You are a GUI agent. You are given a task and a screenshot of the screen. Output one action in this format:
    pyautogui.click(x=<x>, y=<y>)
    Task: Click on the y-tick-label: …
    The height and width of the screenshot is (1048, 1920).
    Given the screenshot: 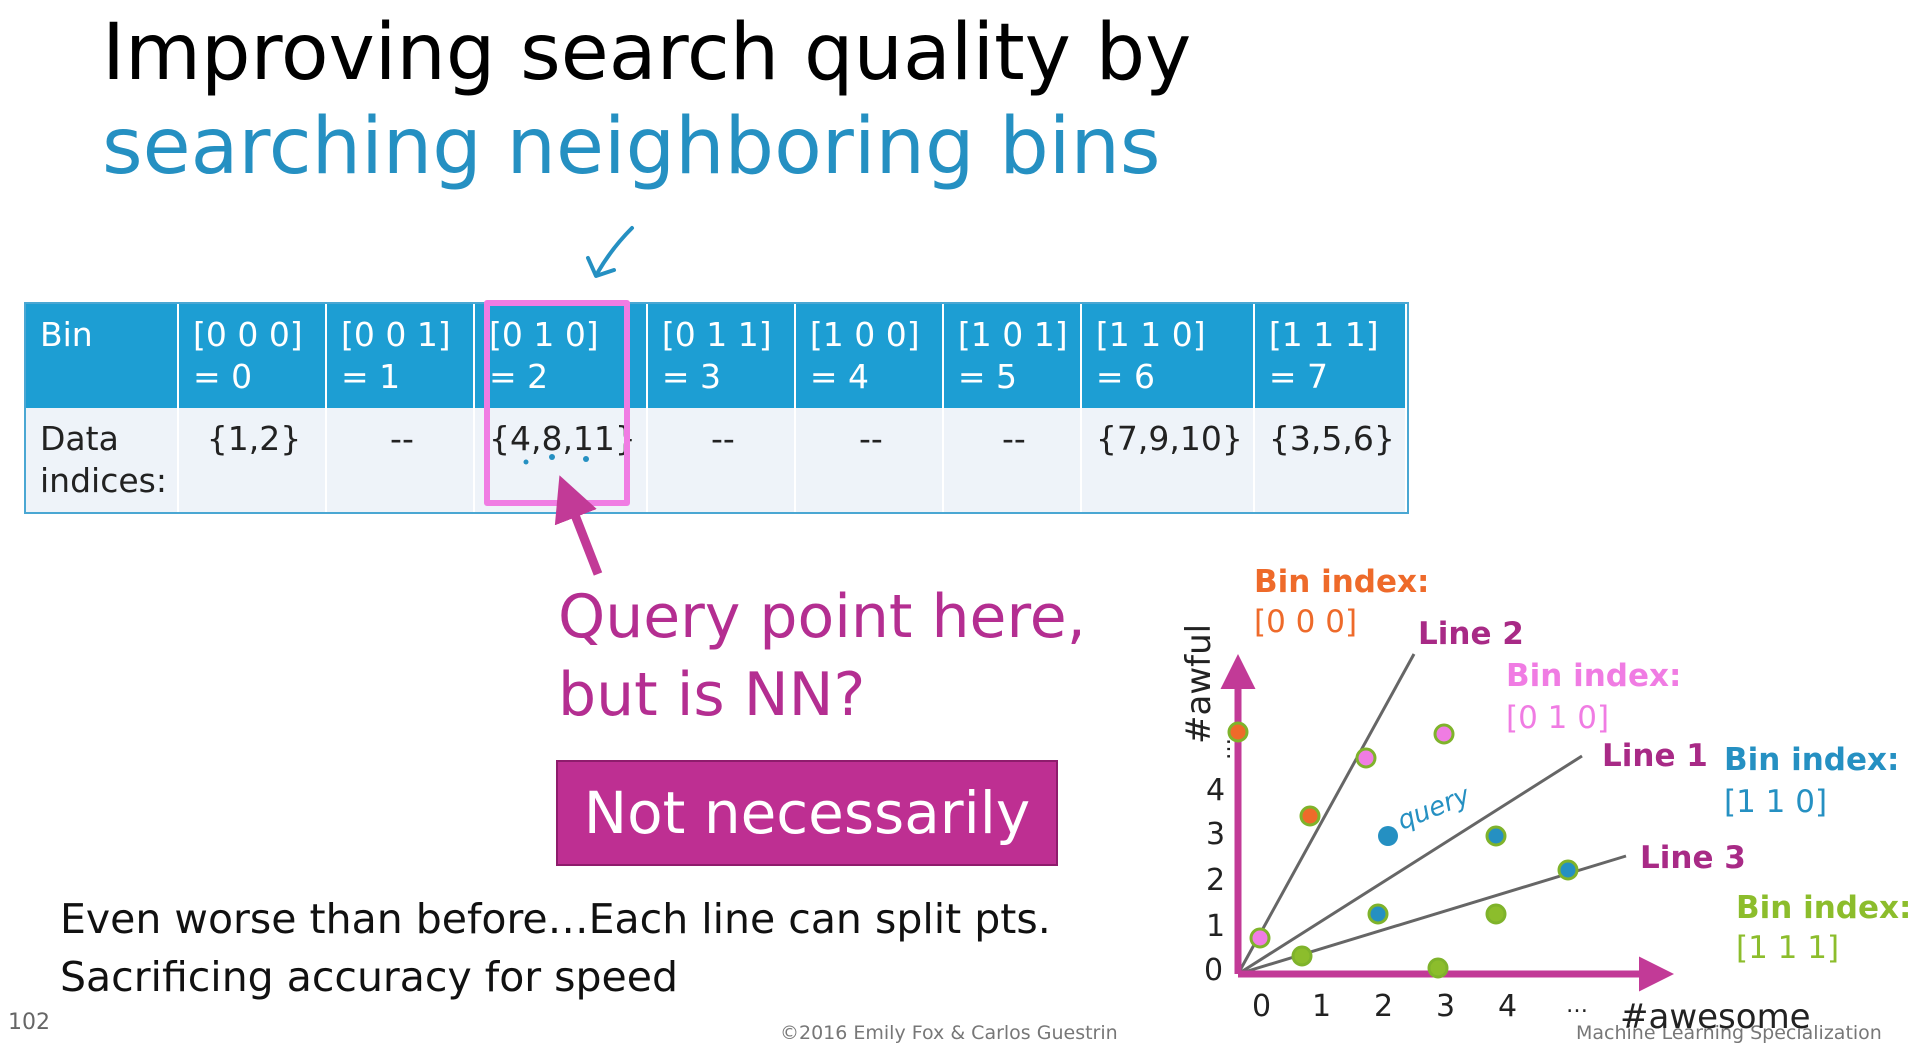 What is the action you would take?
    pyautogui.click(x=1223, y=749)
    